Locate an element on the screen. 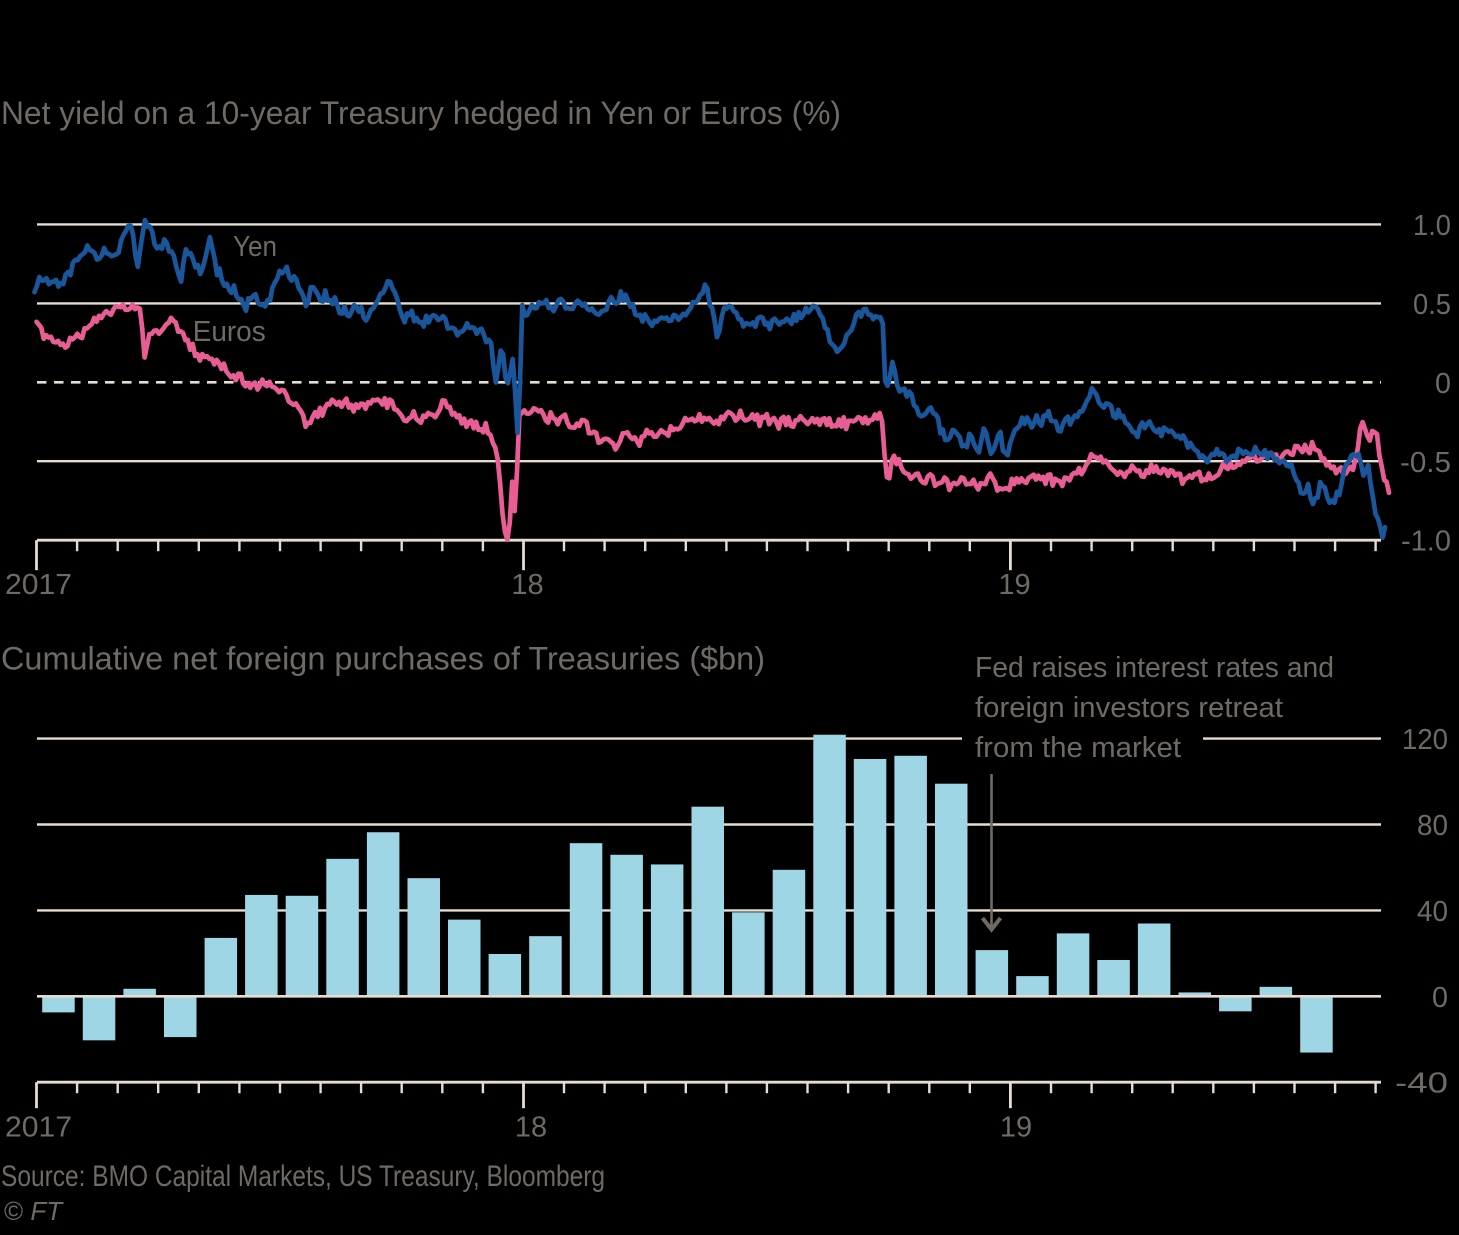 This screenshot has height=1235, width=1459. svg-text: Yen is located at coordinates (255, 247).